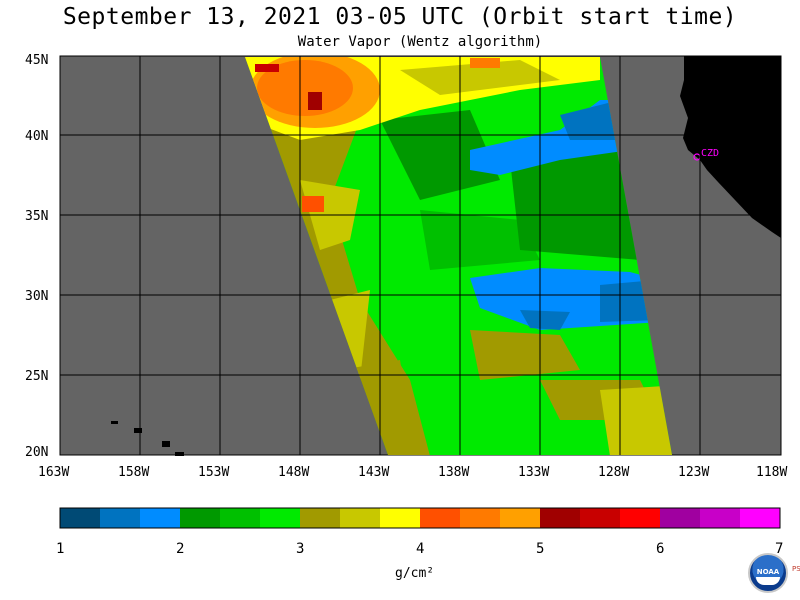 The image size is (800, 600). What do you see at coordinates (180, 549) in the screenshot?
I see `colorbar-tick-label: 2` at bounding box center [180, 549].